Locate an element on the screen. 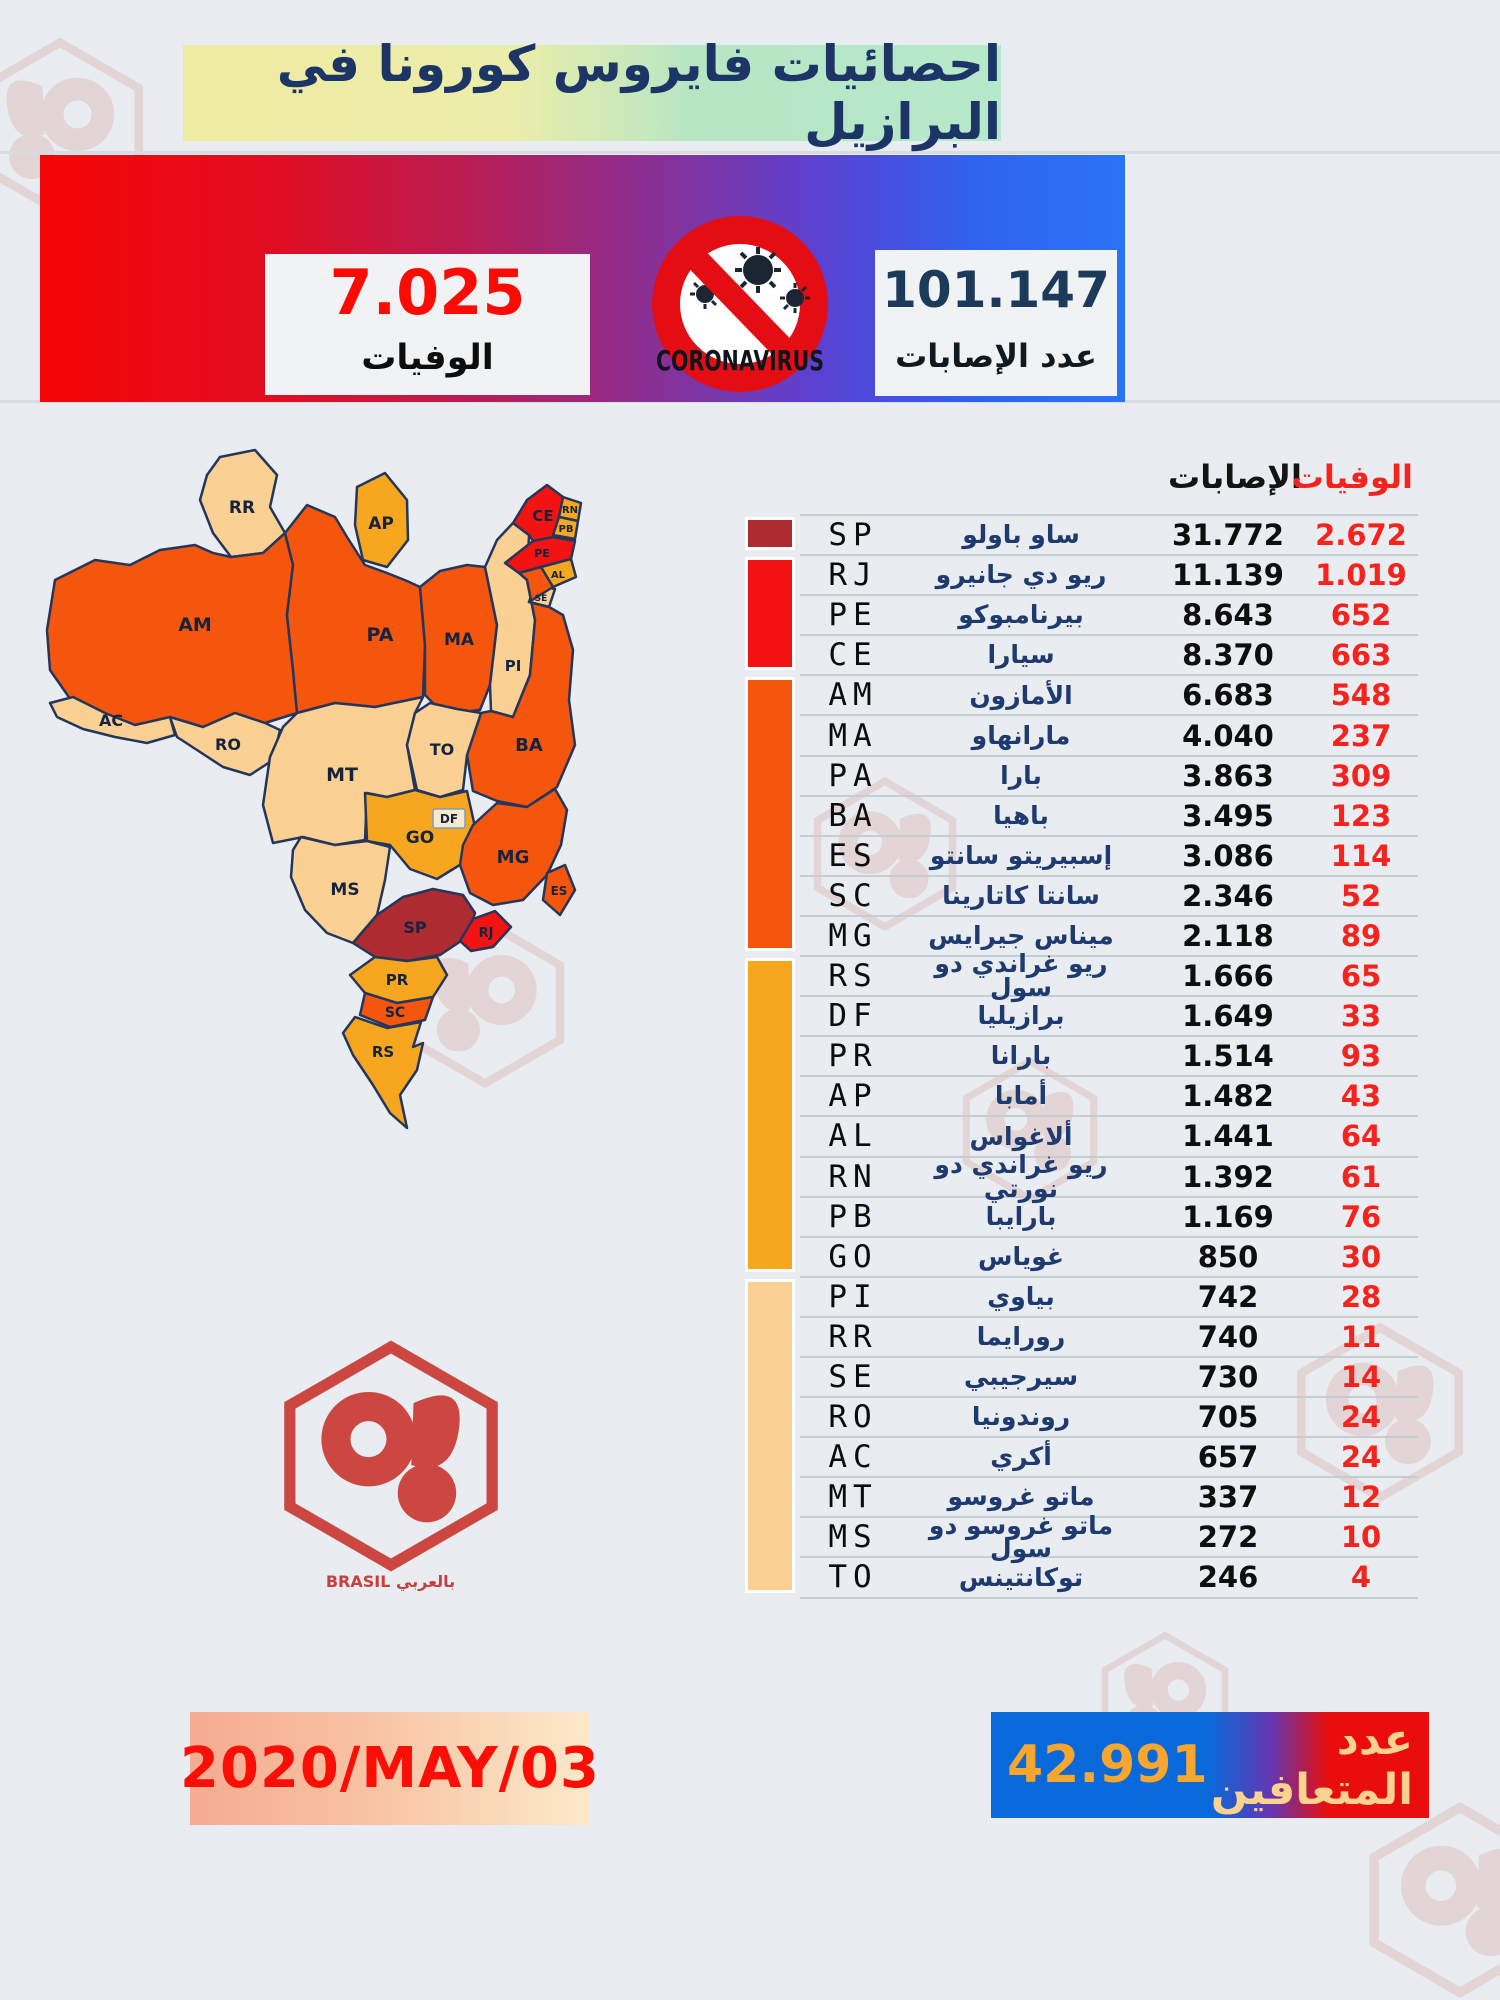  state-name: ميناس جيرايس is located at coordinates (1021, 936).